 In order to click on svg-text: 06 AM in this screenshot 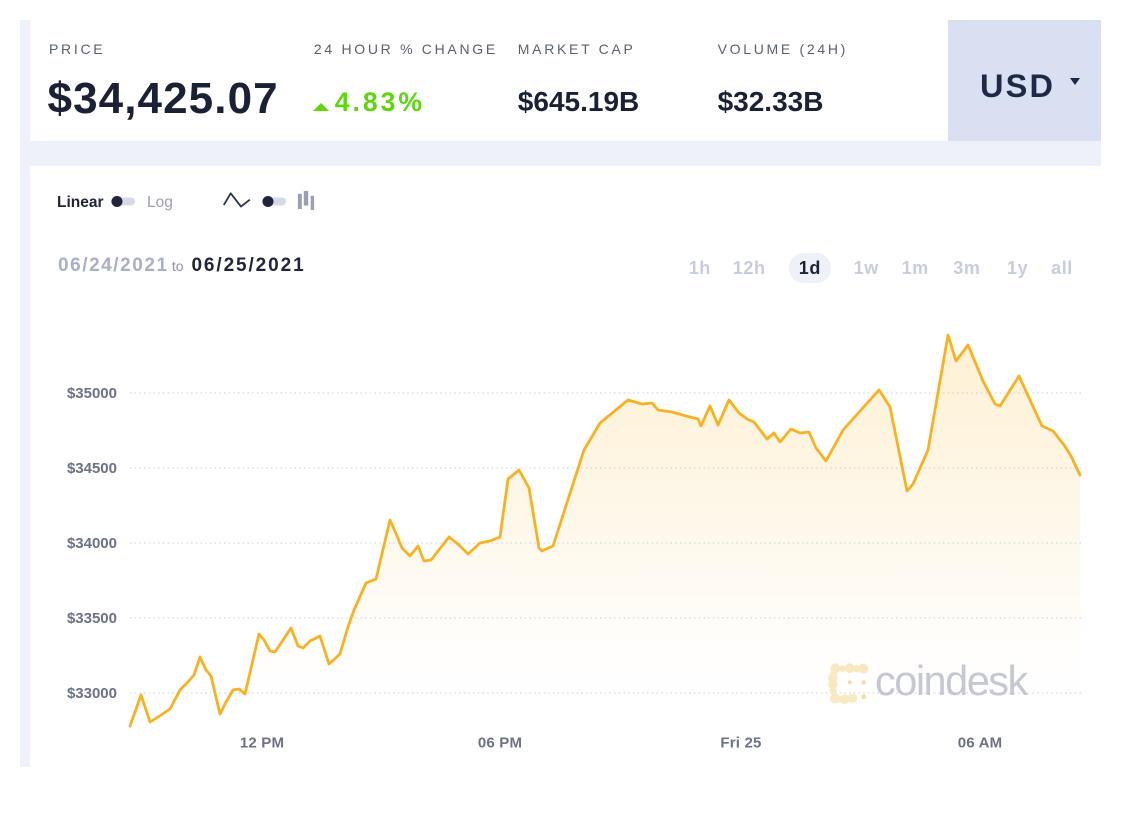, I will do `click(980, 743)`.